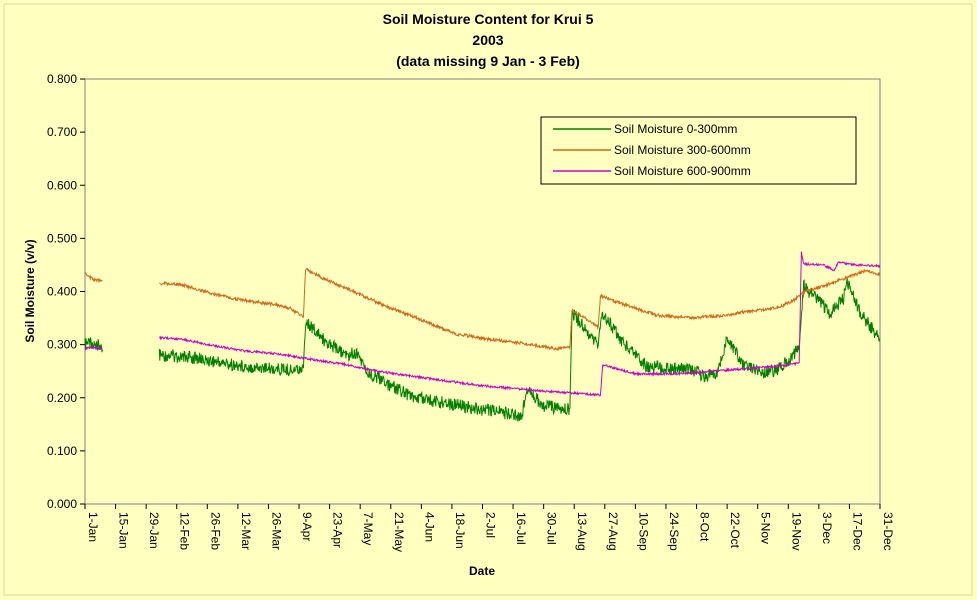  What do you see at coordinates (491, 525) in the screenshot?
I see `x-tick-label: 2-Jul` at bounding box center [491, 525].